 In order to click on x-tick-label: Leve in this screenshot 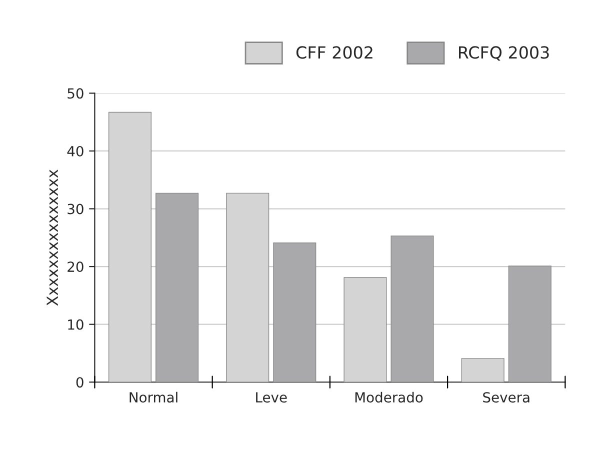, I will do `click(271, 397)`.